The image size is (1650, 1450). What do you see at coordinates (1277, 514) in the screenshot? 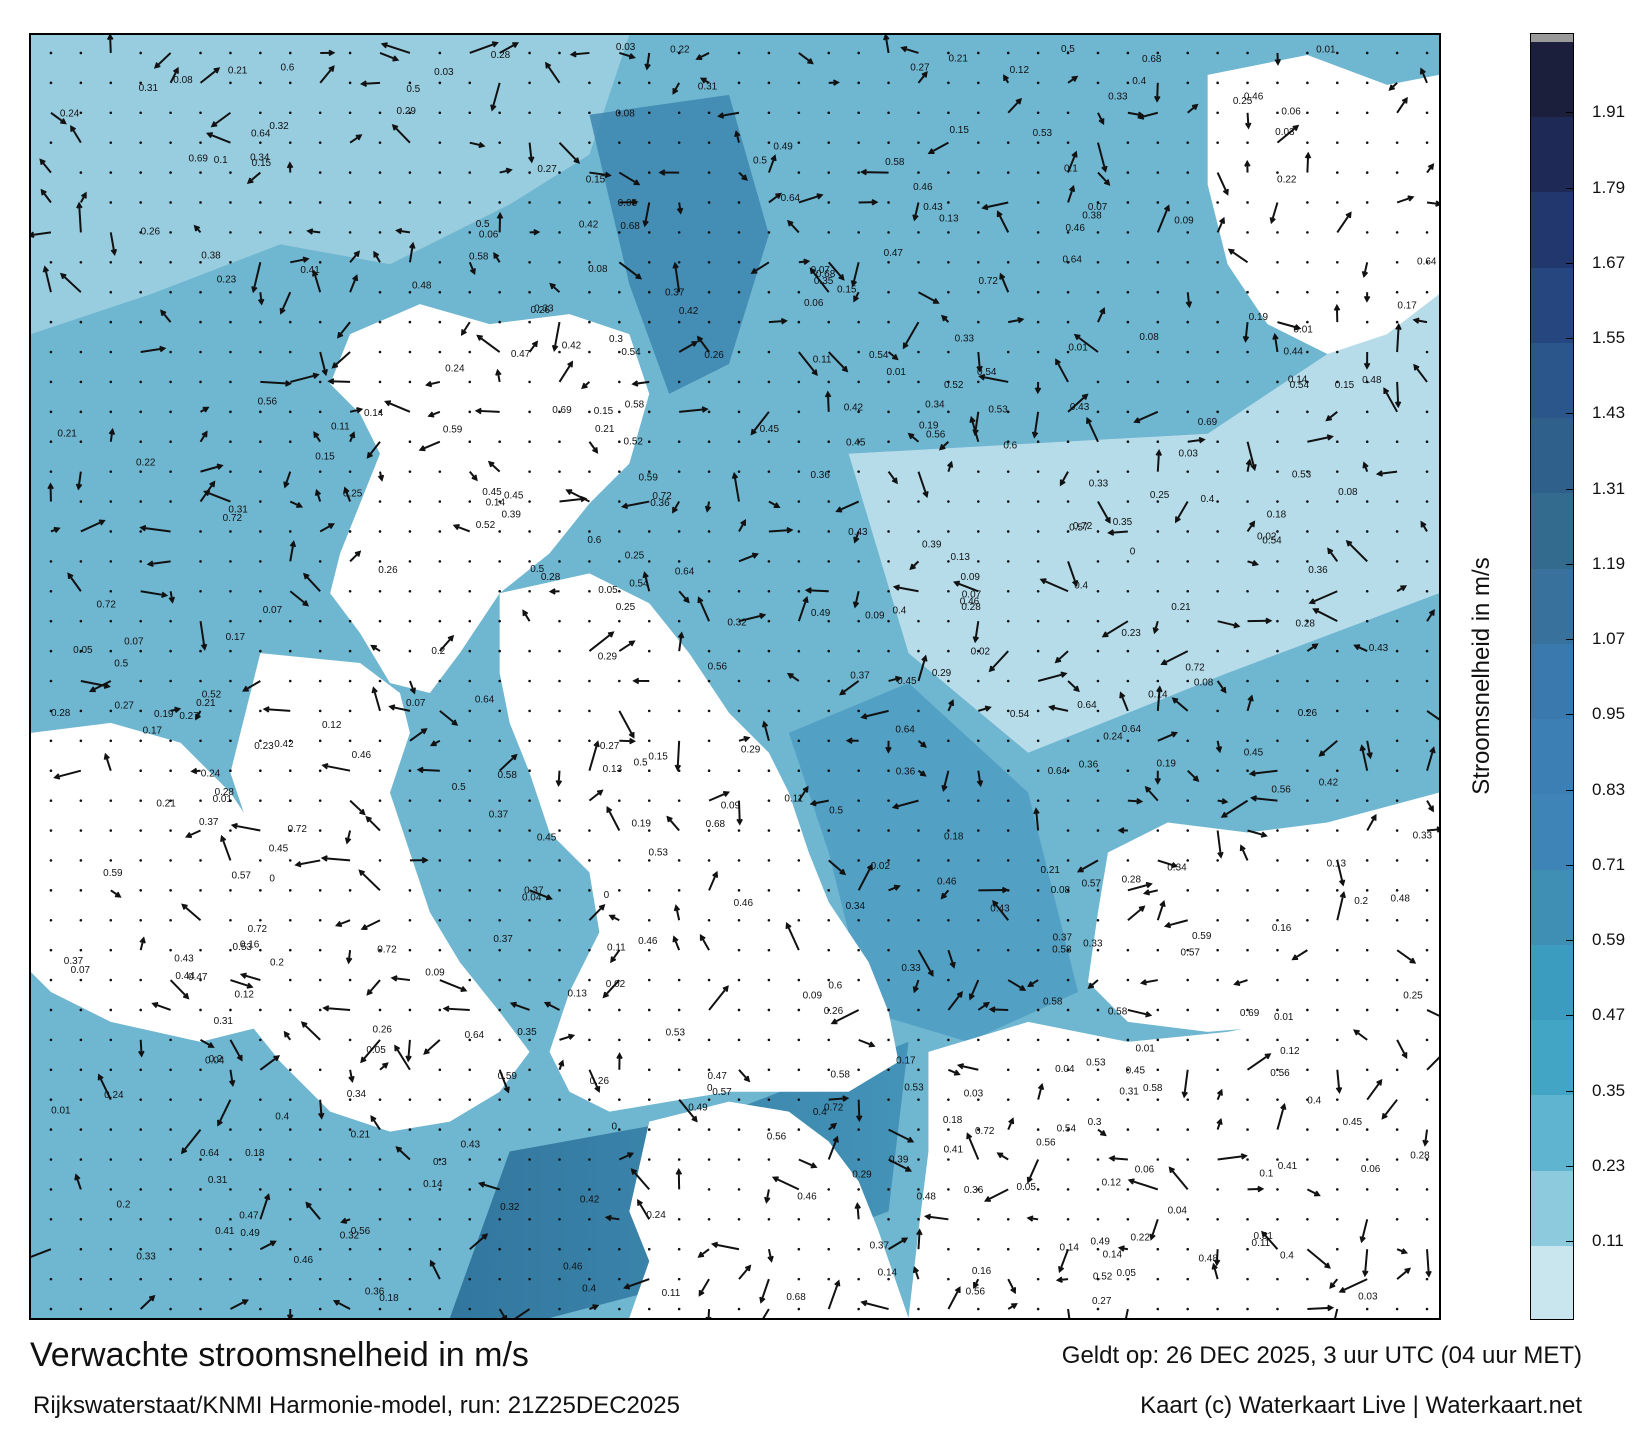
I see `speed-label: 0.18` at bounding box center [1277, 514].